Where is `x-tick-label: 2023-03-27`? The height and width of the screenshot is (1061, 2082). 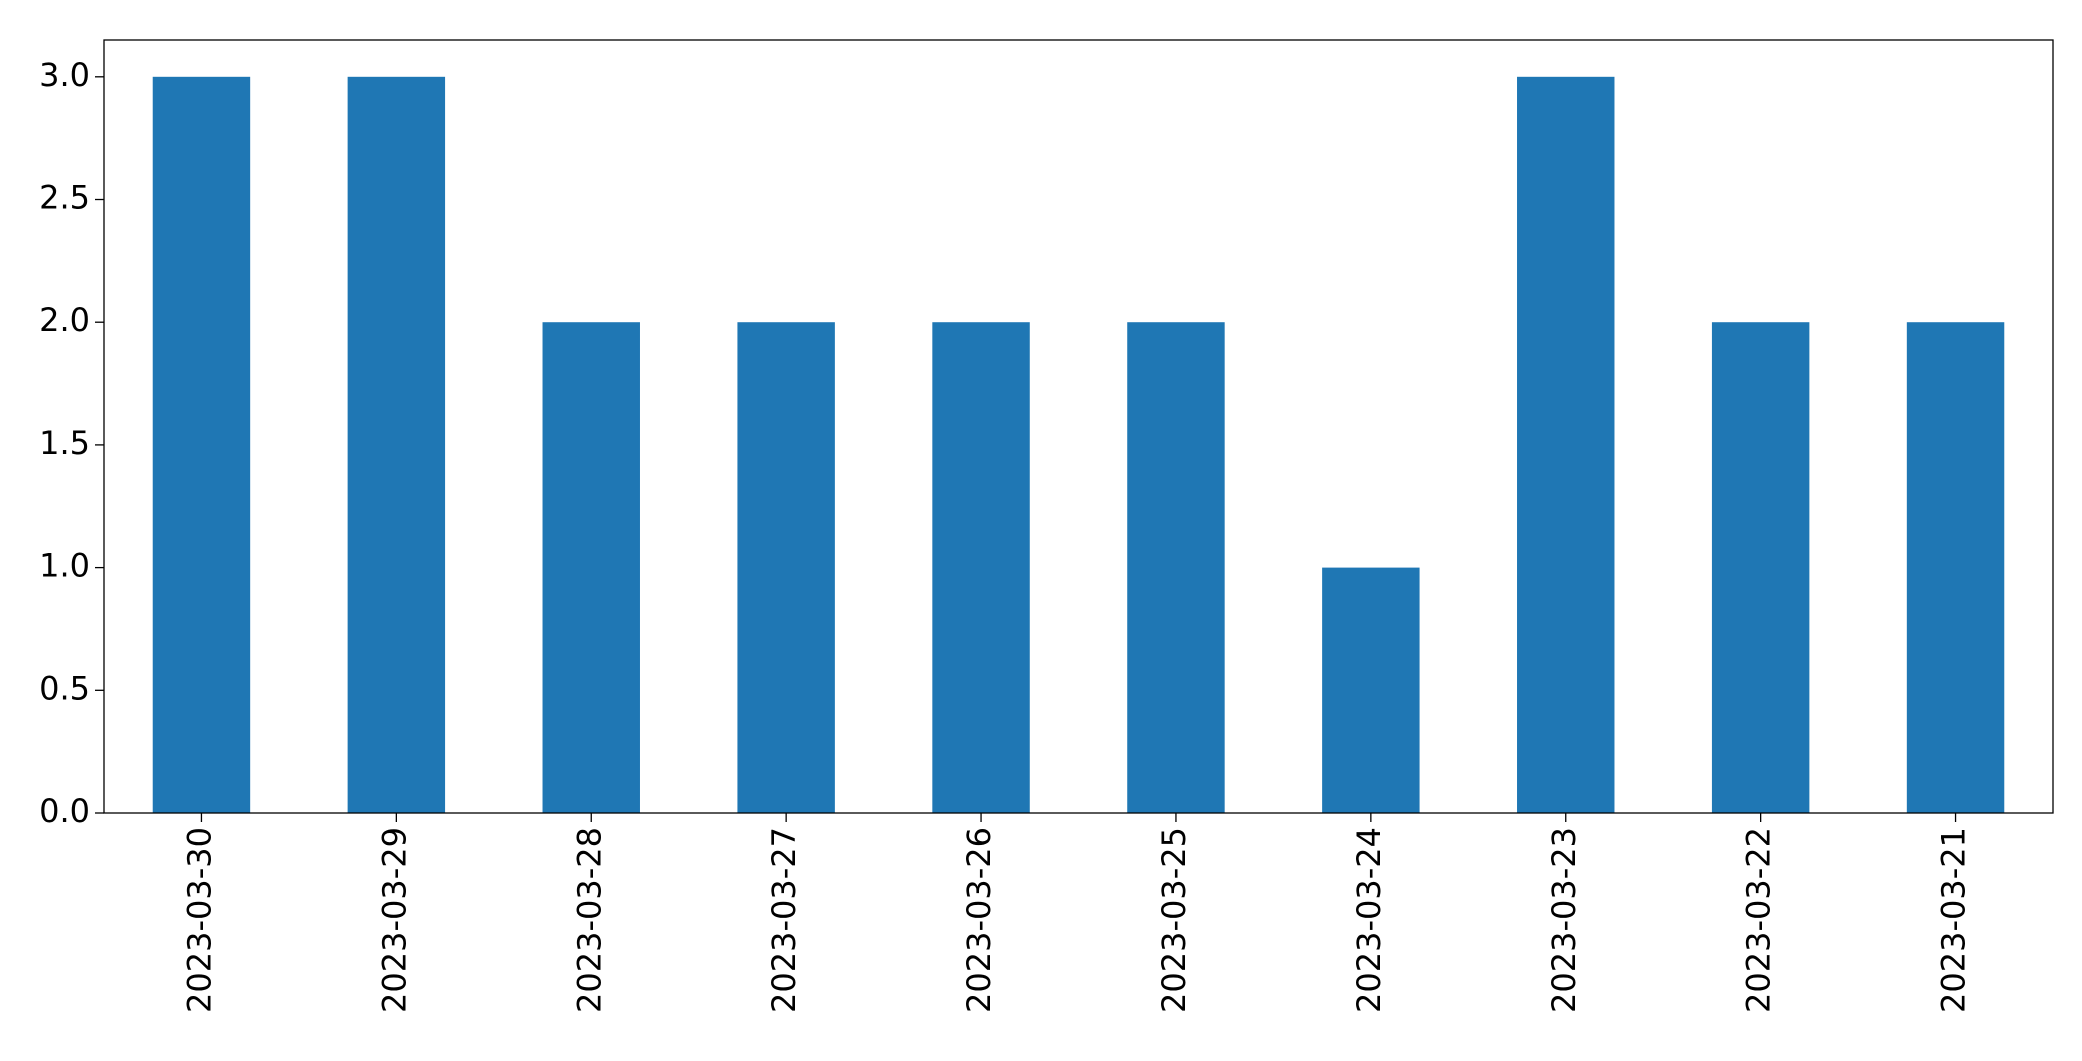 x-tick-label: 2023-03-27 is located at coordinates (784, 920).